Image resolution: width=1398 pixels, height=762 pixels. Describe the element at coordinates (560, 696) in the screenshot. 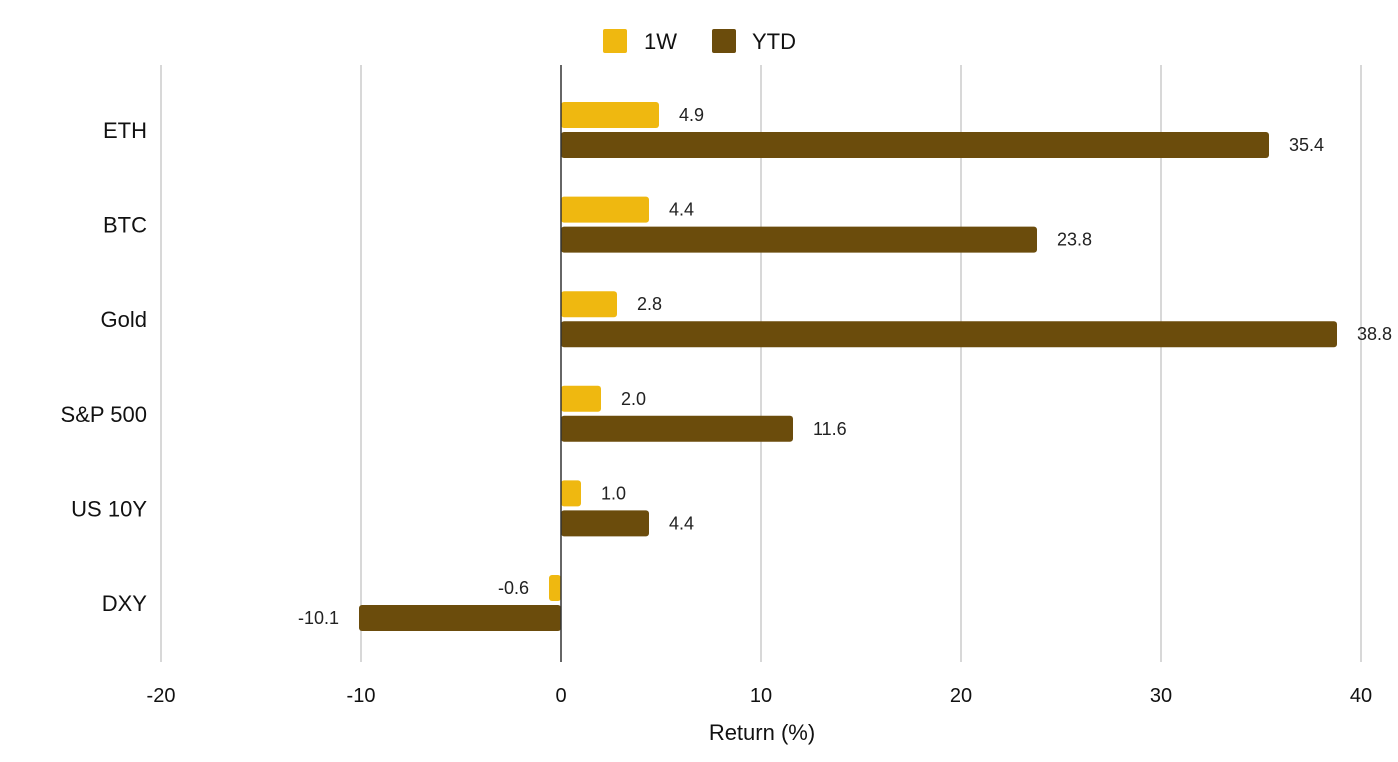

I see `x-tick-label: 0` at that location.